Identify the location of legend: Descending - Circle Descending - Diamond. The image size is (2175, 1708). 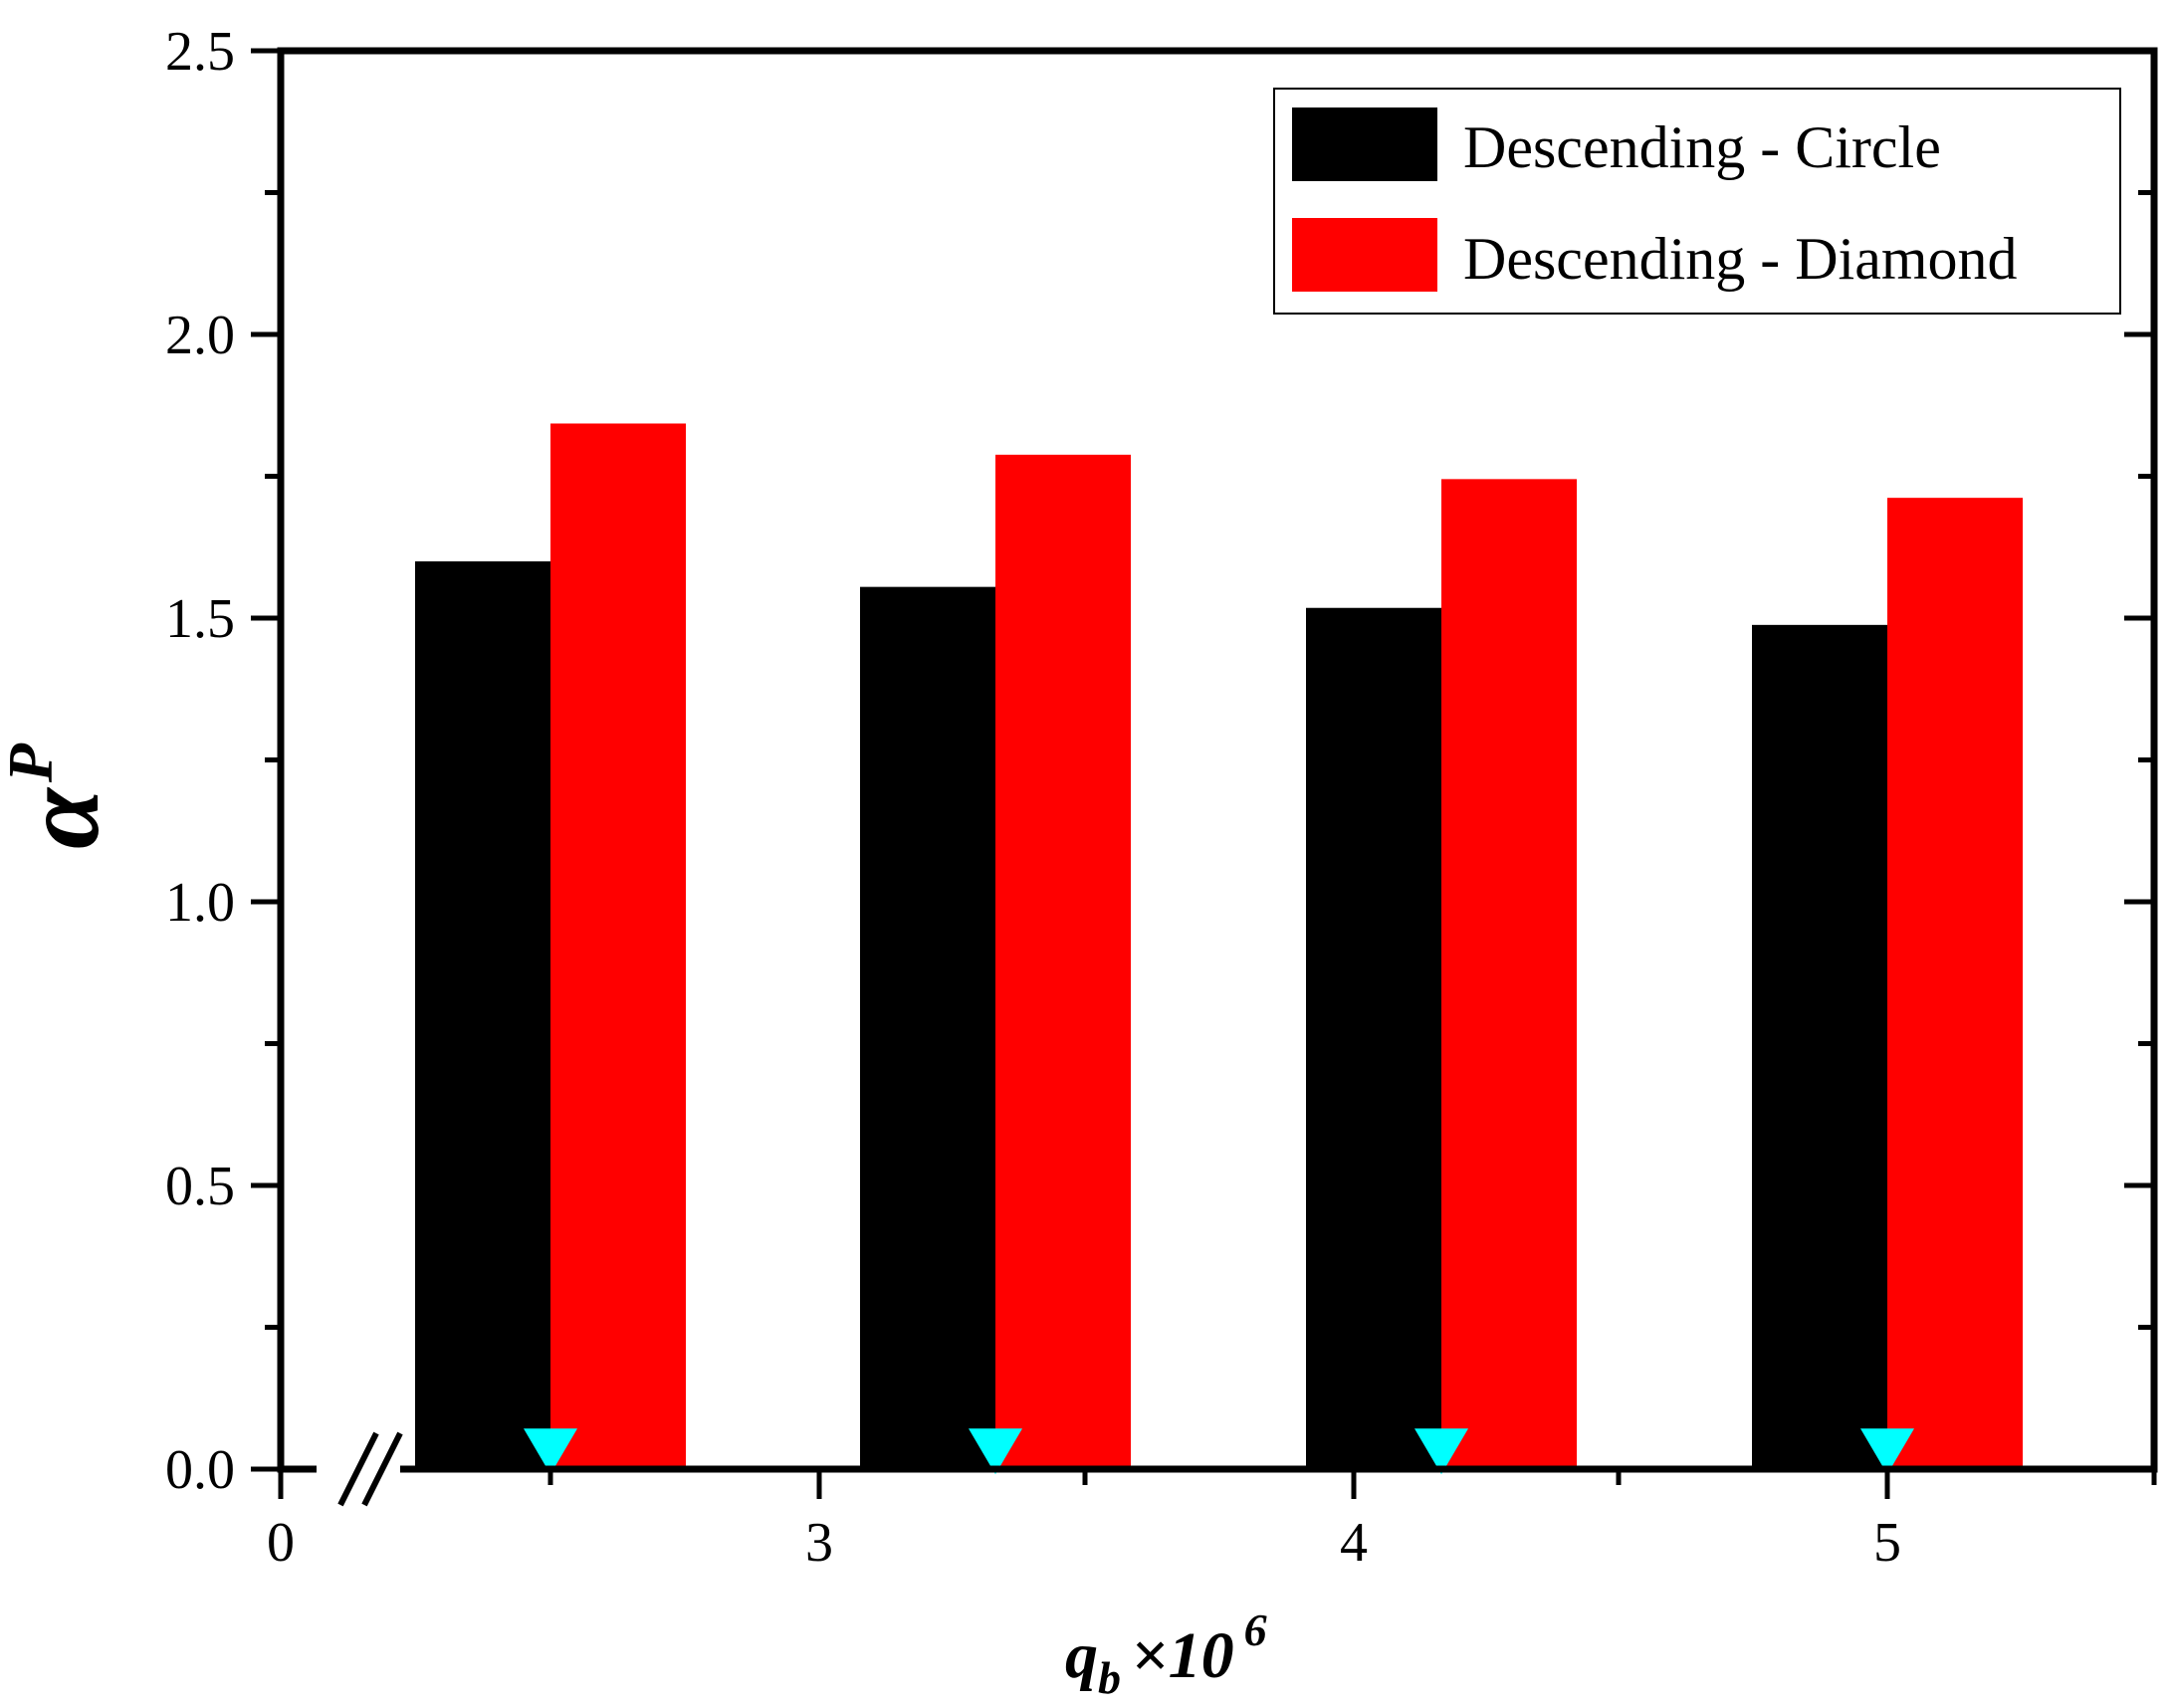
(1697, 201).